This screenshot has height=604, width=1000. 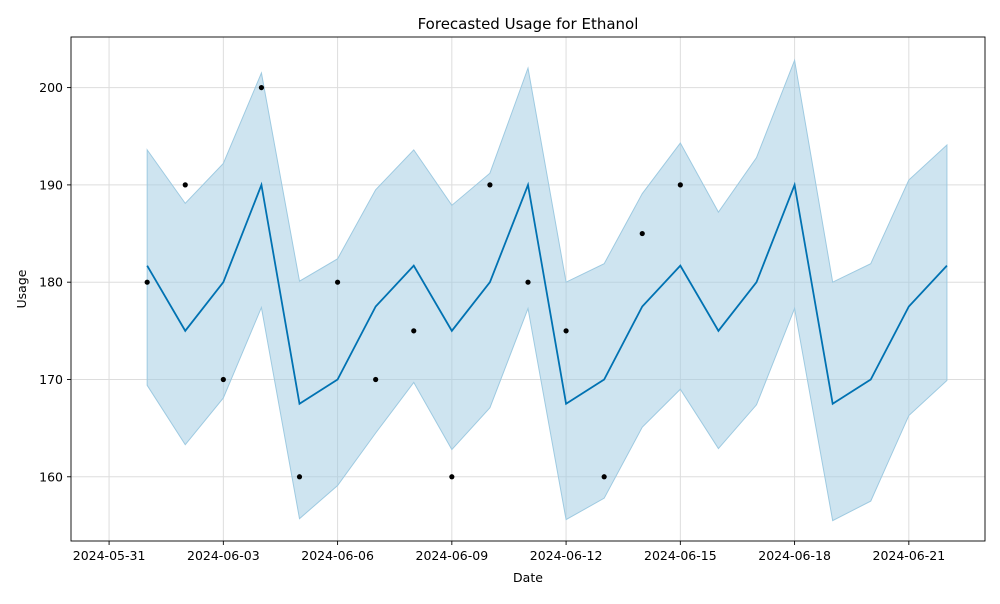 I want to click on y-tick-label: 200, so click(x=51, y=87).